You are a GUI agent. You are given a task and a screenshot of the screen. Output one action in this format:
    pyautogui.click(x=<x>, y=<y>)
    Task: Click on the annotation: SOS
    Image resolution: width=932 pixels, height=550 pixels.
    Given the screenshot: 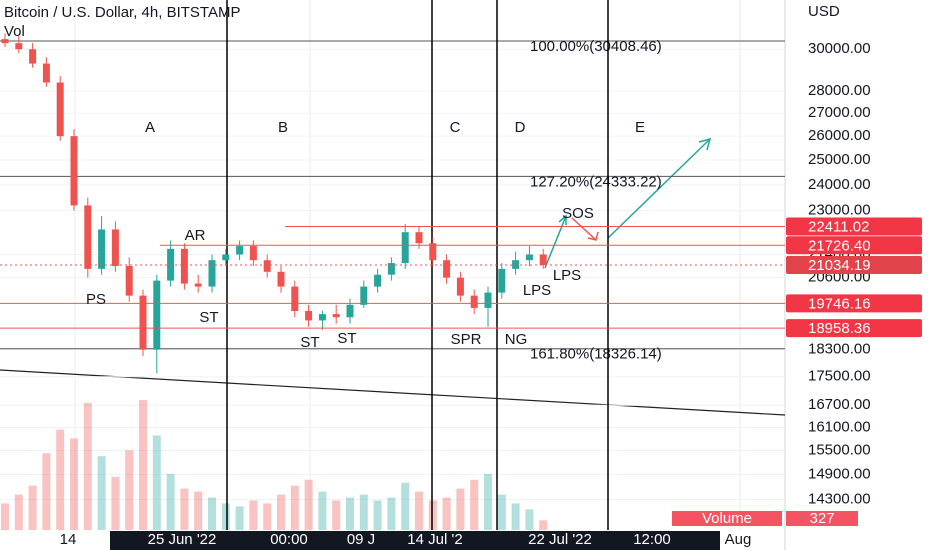 What is the action you would take?
    pyautogui.click(x=578, y=213)
    